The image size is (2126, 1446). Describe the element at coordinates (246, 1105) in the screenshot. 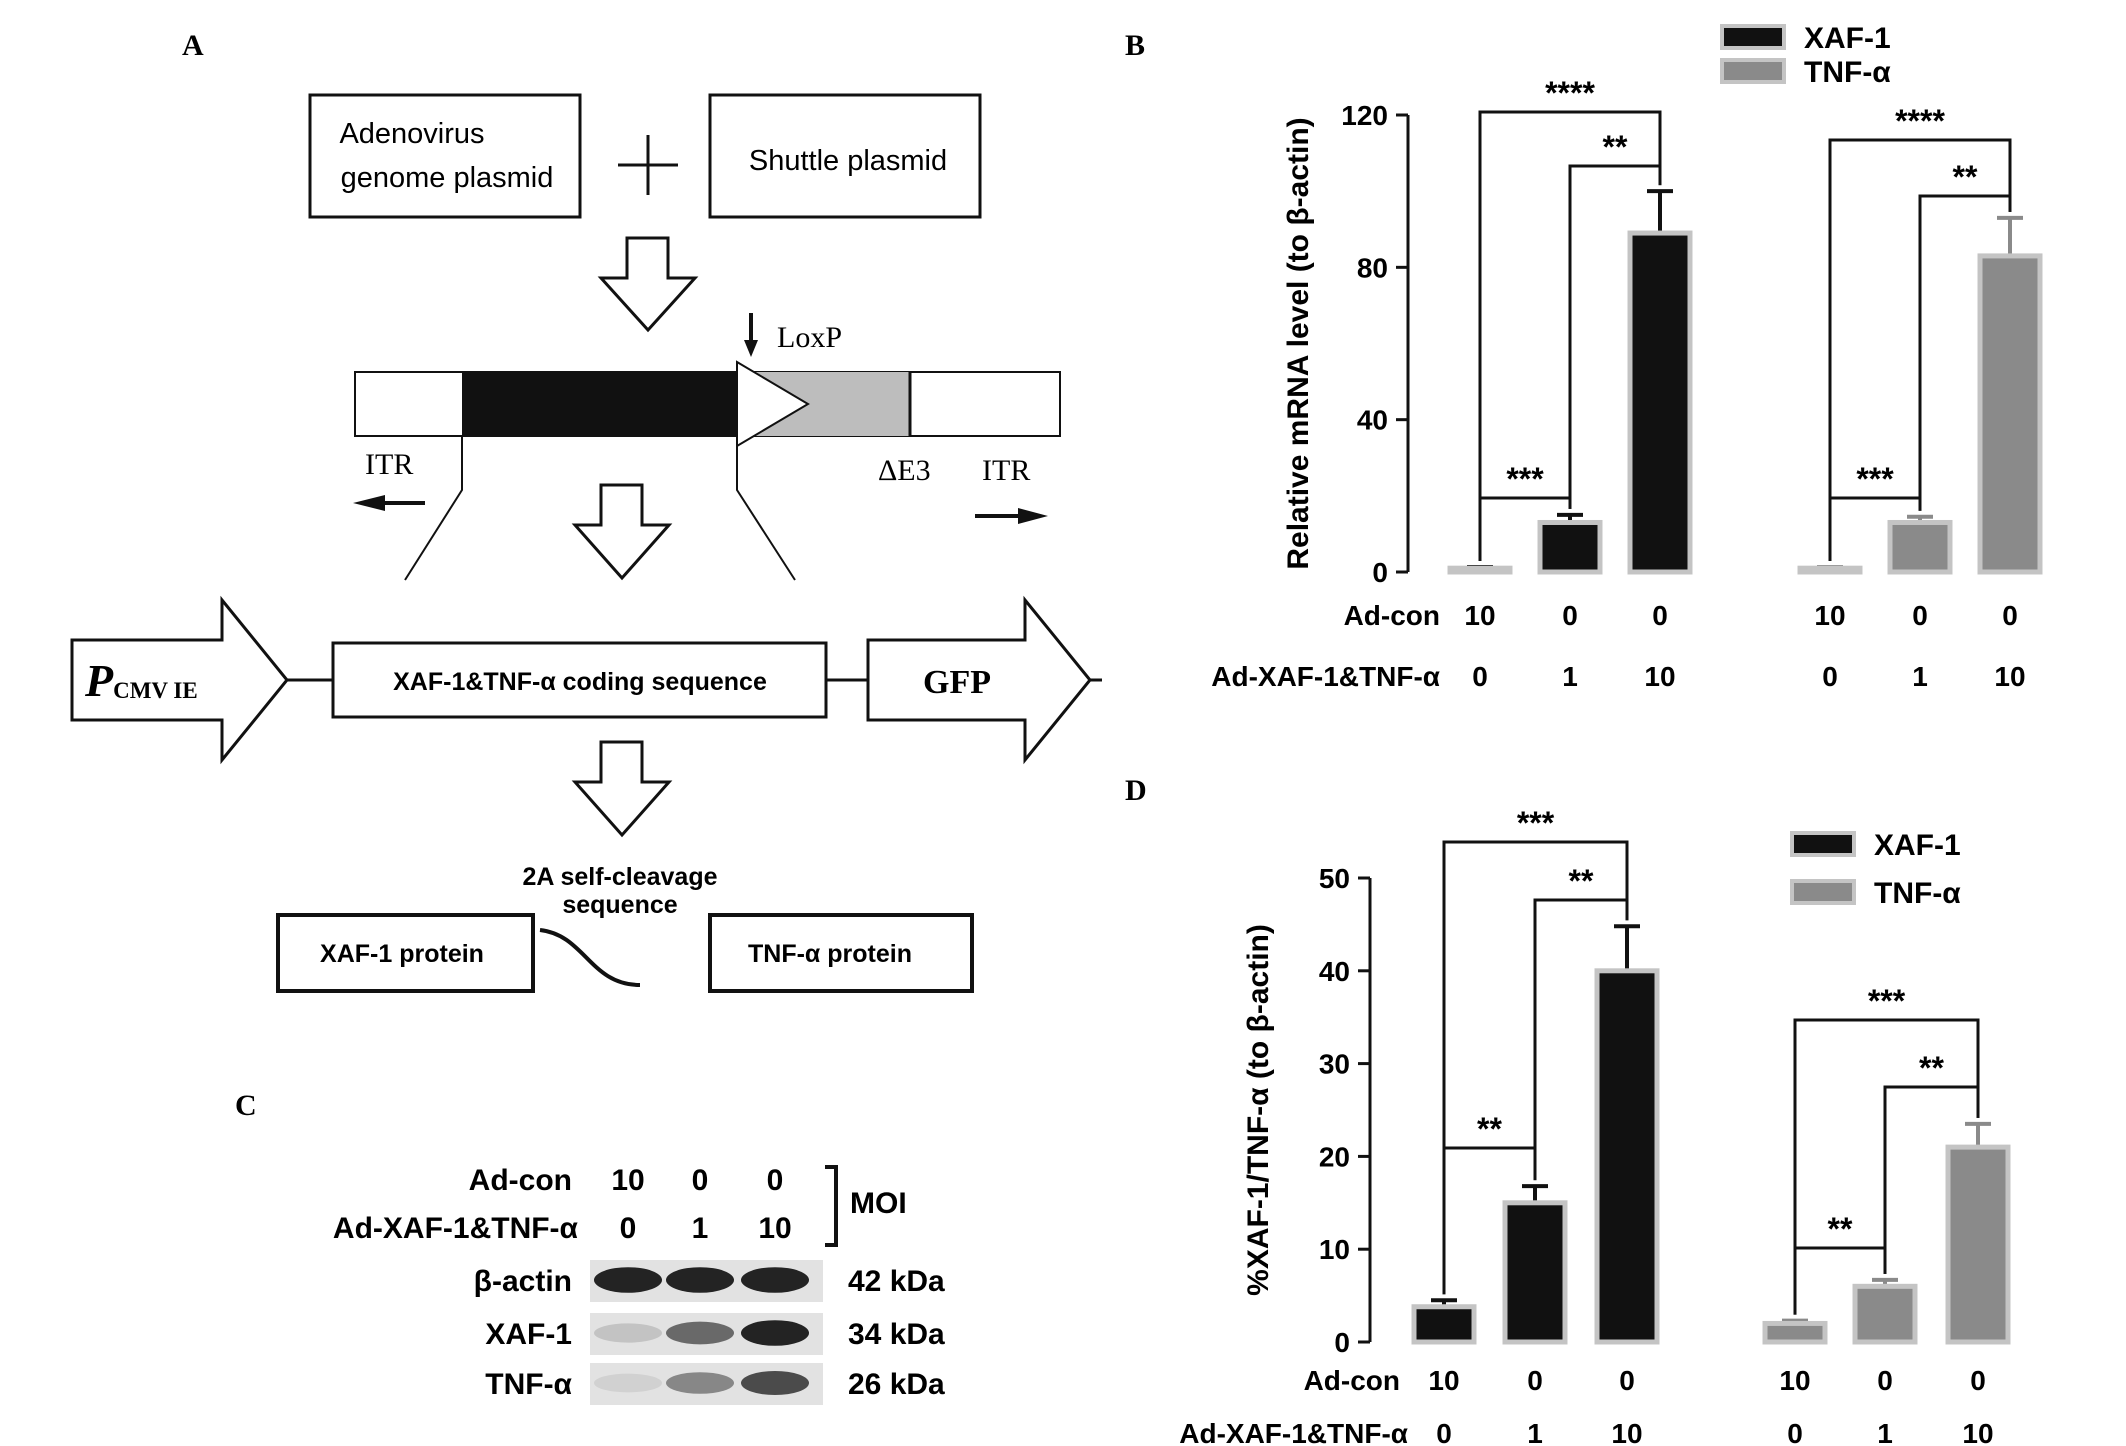

I see `panel-label-c: C` at that location.